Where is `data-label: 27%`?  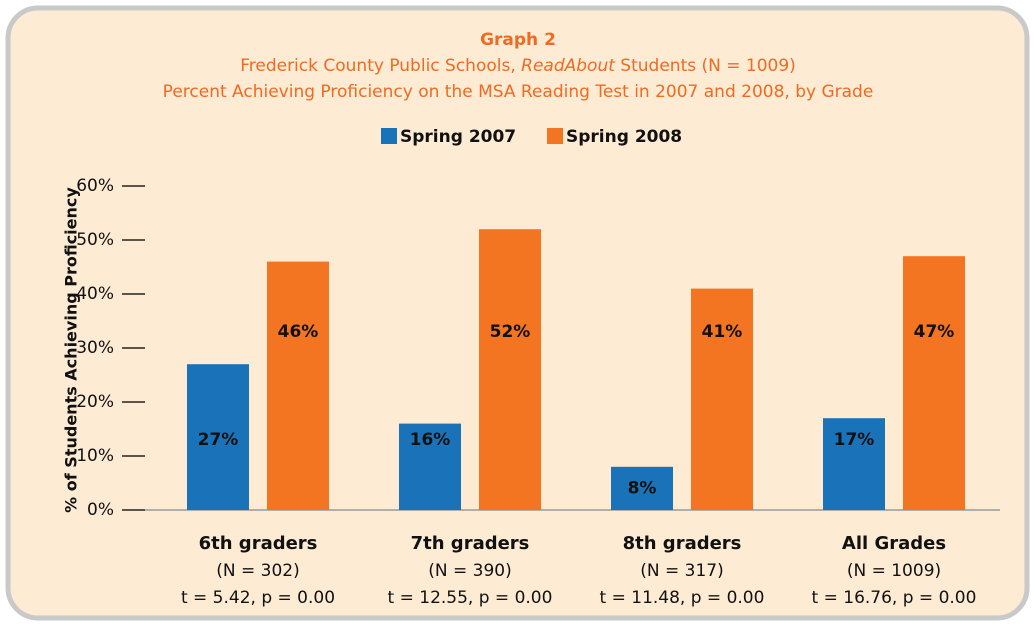 data-label: 27% is located at coordinates (218, 440).